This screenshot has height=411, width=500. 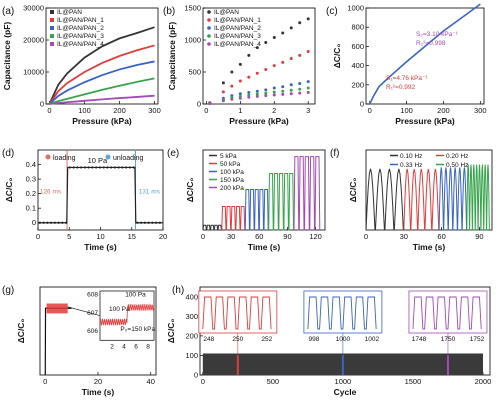 I want to click on x-tick-label: 30, so click(x=231, y=236).